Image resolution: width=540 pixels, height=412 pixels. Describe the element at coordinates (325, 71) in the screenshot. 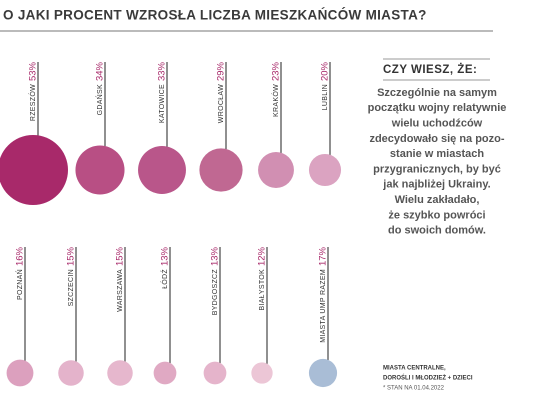

I see `value-label: 20%` at that location.